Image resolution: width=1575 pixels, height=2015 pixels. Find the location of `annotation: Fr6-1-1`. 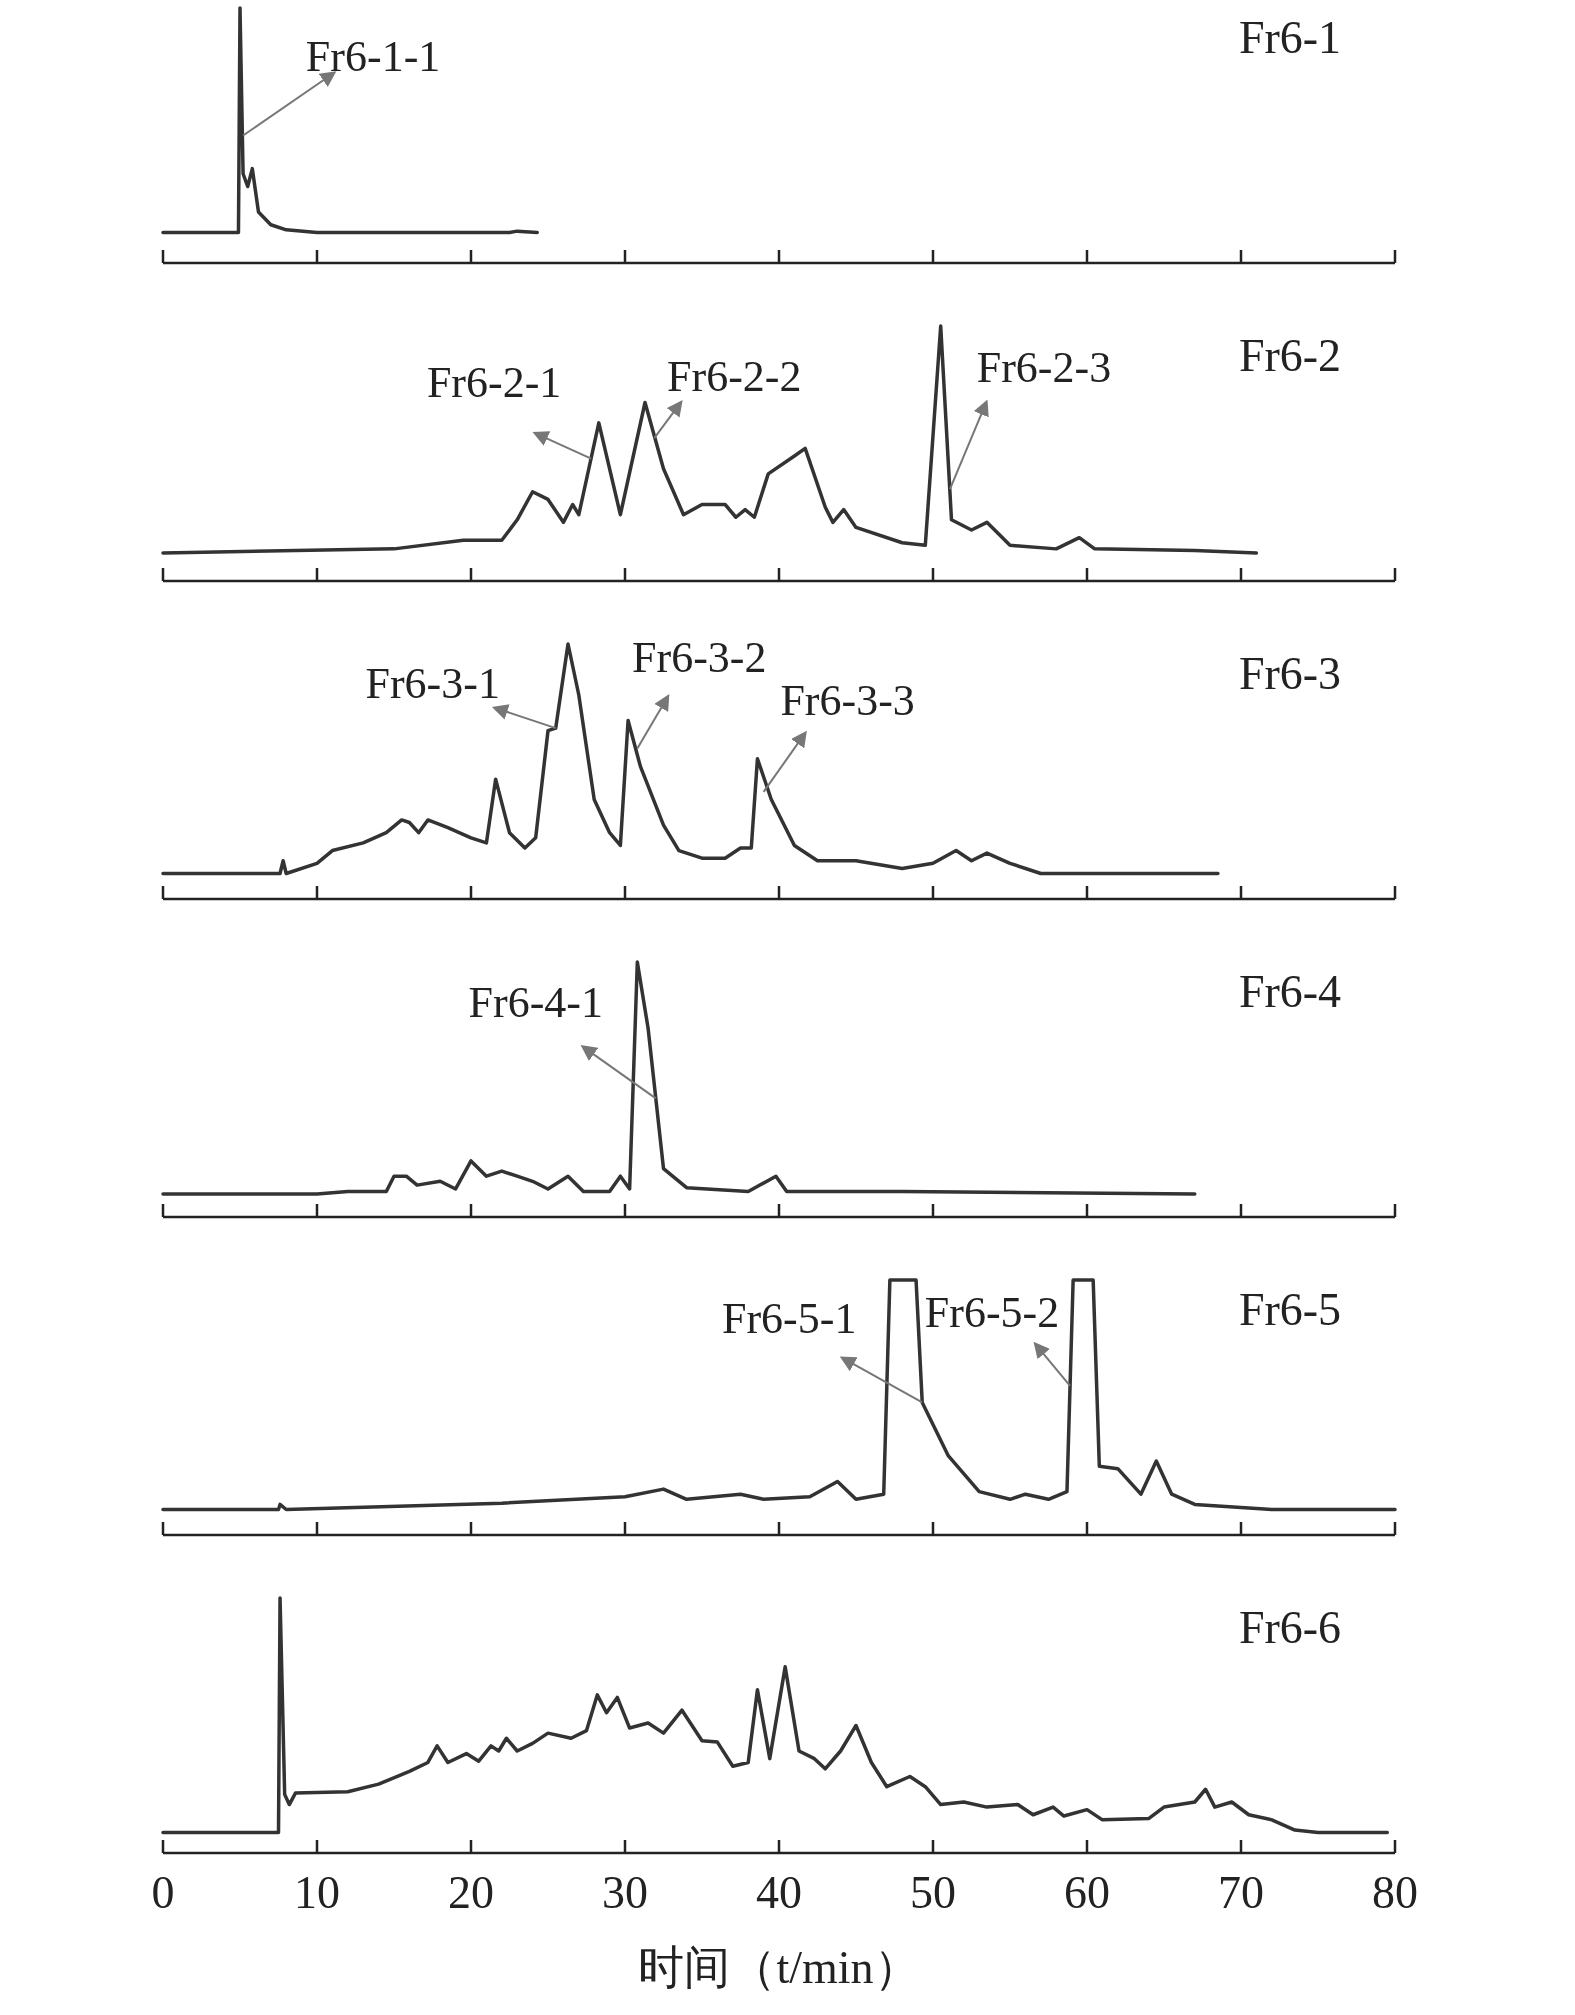

annotation: Fr6-1-1 is located at coordinates (373, 56).